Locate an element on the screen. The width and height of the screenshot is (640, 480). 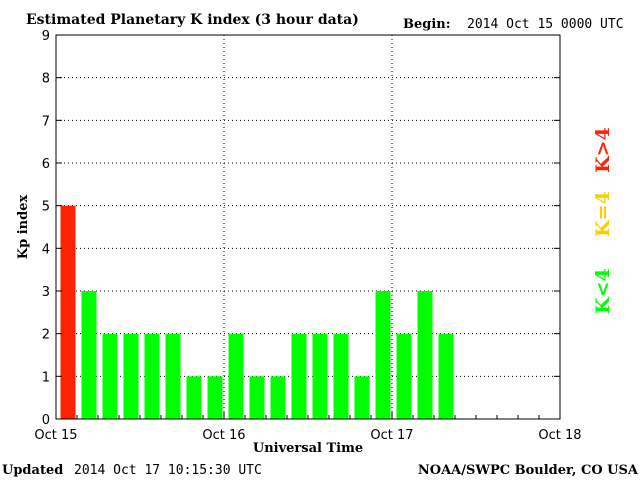
x-tick-label-1: Oct 16 is located at coordinates (223, 435).